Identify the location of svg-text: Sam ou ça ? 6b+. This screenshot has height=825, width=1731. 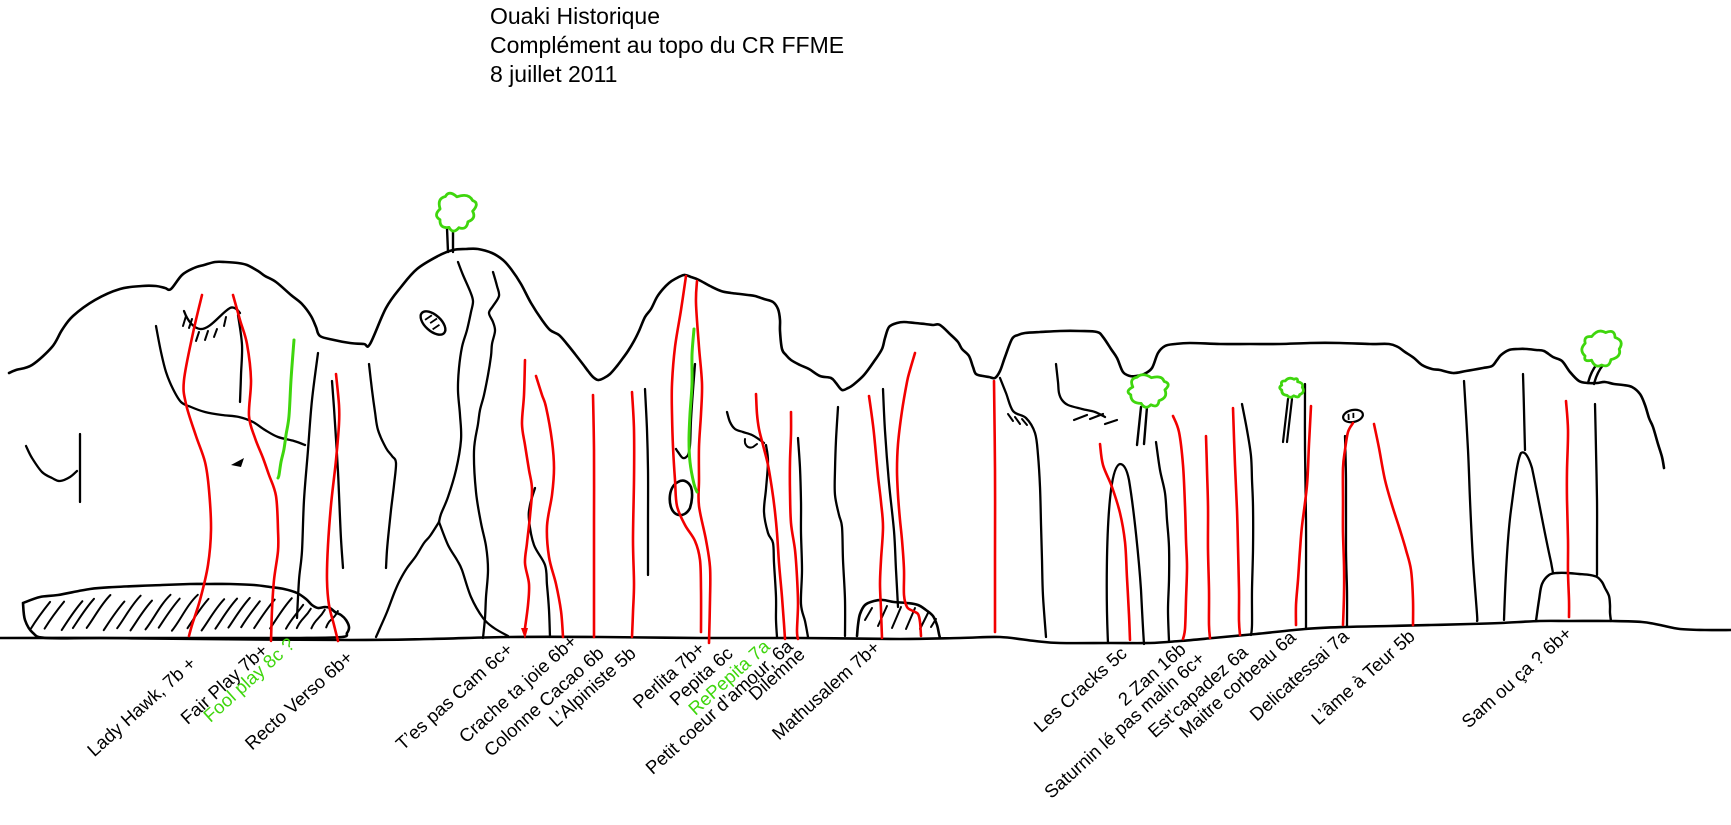
(1516, 677).